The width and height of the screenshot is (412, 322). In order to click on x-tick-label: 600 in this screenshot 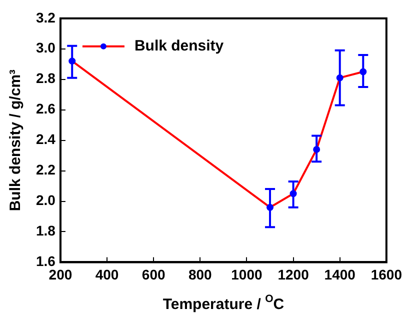, I will do `click(154, 274)`.